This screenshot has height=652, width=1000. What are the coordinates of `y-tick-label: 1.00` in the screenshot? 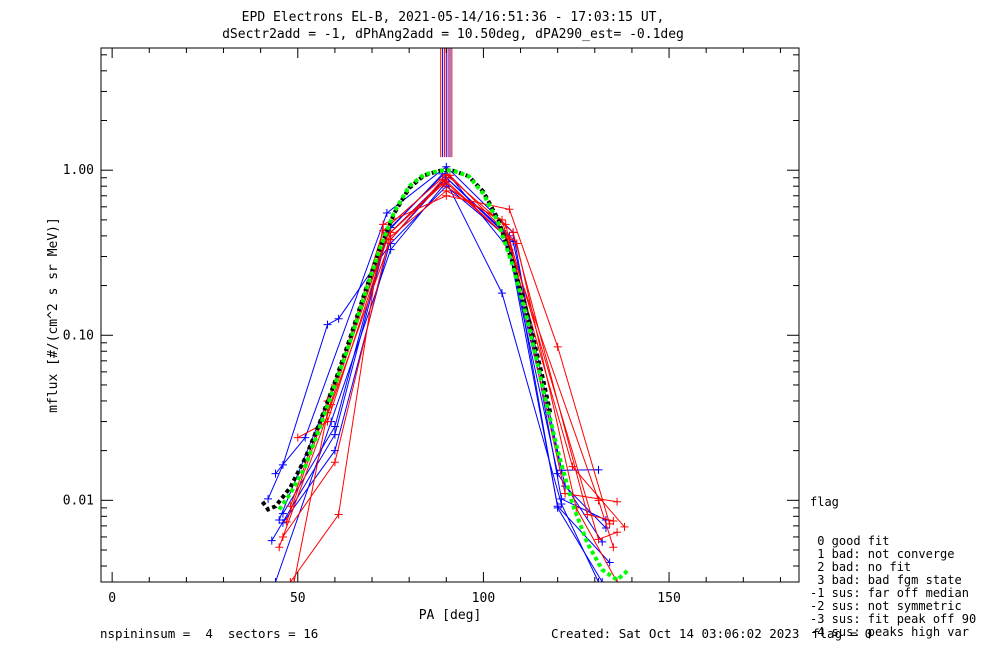 It's located at (78, 170).